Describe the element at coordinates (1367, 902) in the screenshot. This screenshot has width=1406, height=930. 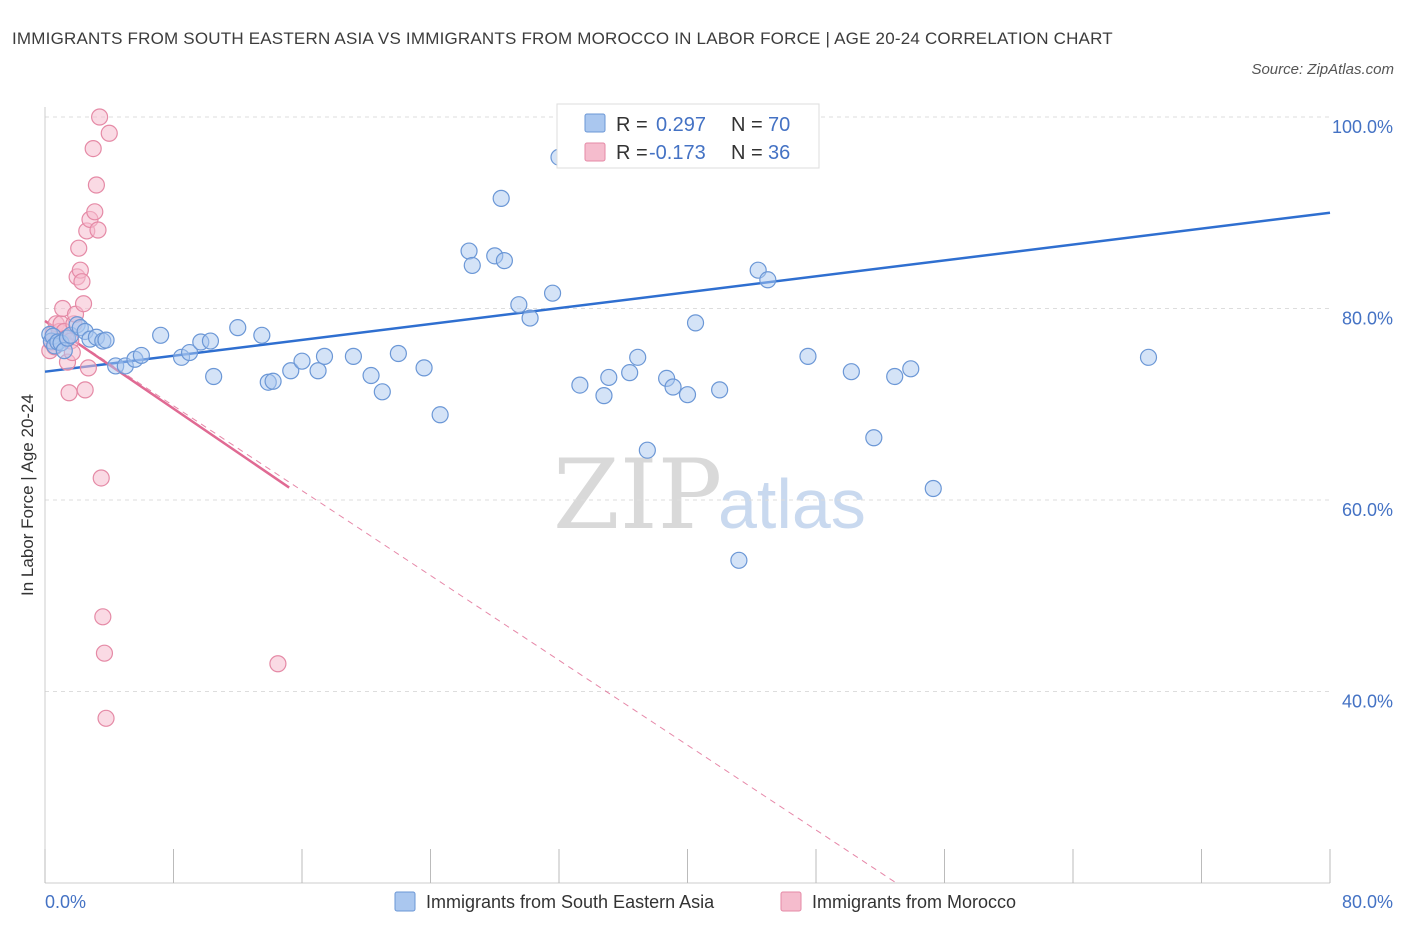
I see `x-tick-max: 80.0%` at that location.